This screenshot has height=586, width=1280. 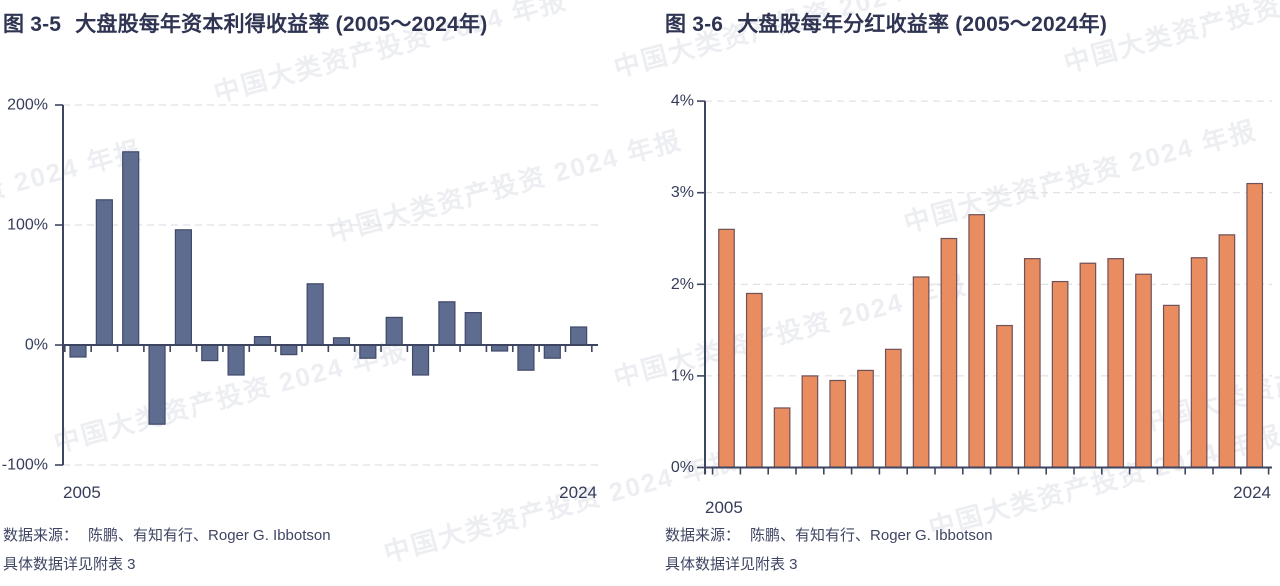 I want to click on y-tick-label: 1%, so click(x=682, y=375).